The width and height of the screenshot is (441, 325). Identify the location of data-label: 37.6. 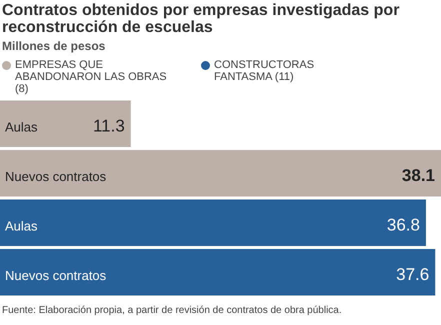
(413, 274).